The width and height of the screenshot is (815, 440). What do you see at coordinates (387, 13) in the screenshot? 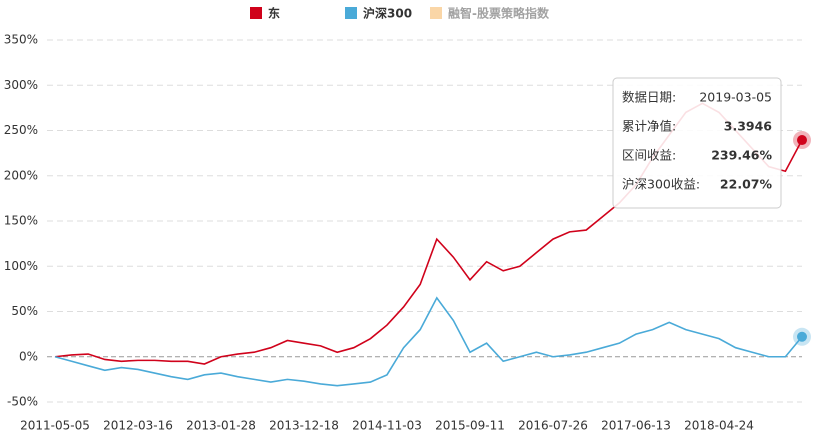
I see `legend-label: 沪深300` at bounding box center [387, 13].